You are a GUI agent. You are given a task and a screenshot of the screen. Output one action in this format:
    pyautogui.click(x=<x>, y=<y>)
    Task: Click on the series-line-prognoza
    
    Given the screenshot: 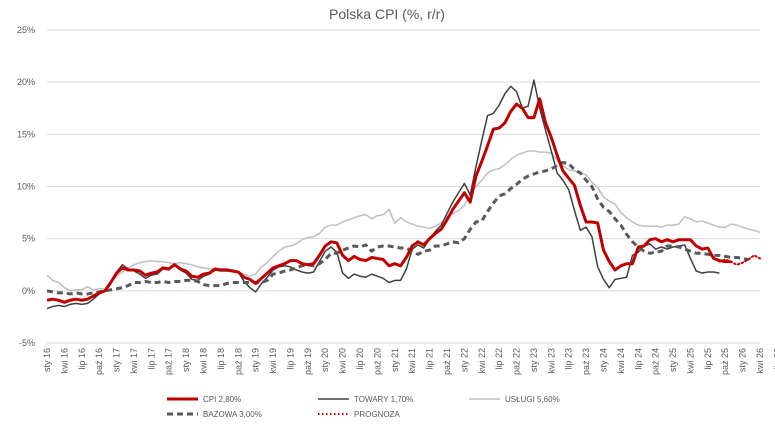 What is the action you would take?
    pyautogui.click(x=739, y=260)
    